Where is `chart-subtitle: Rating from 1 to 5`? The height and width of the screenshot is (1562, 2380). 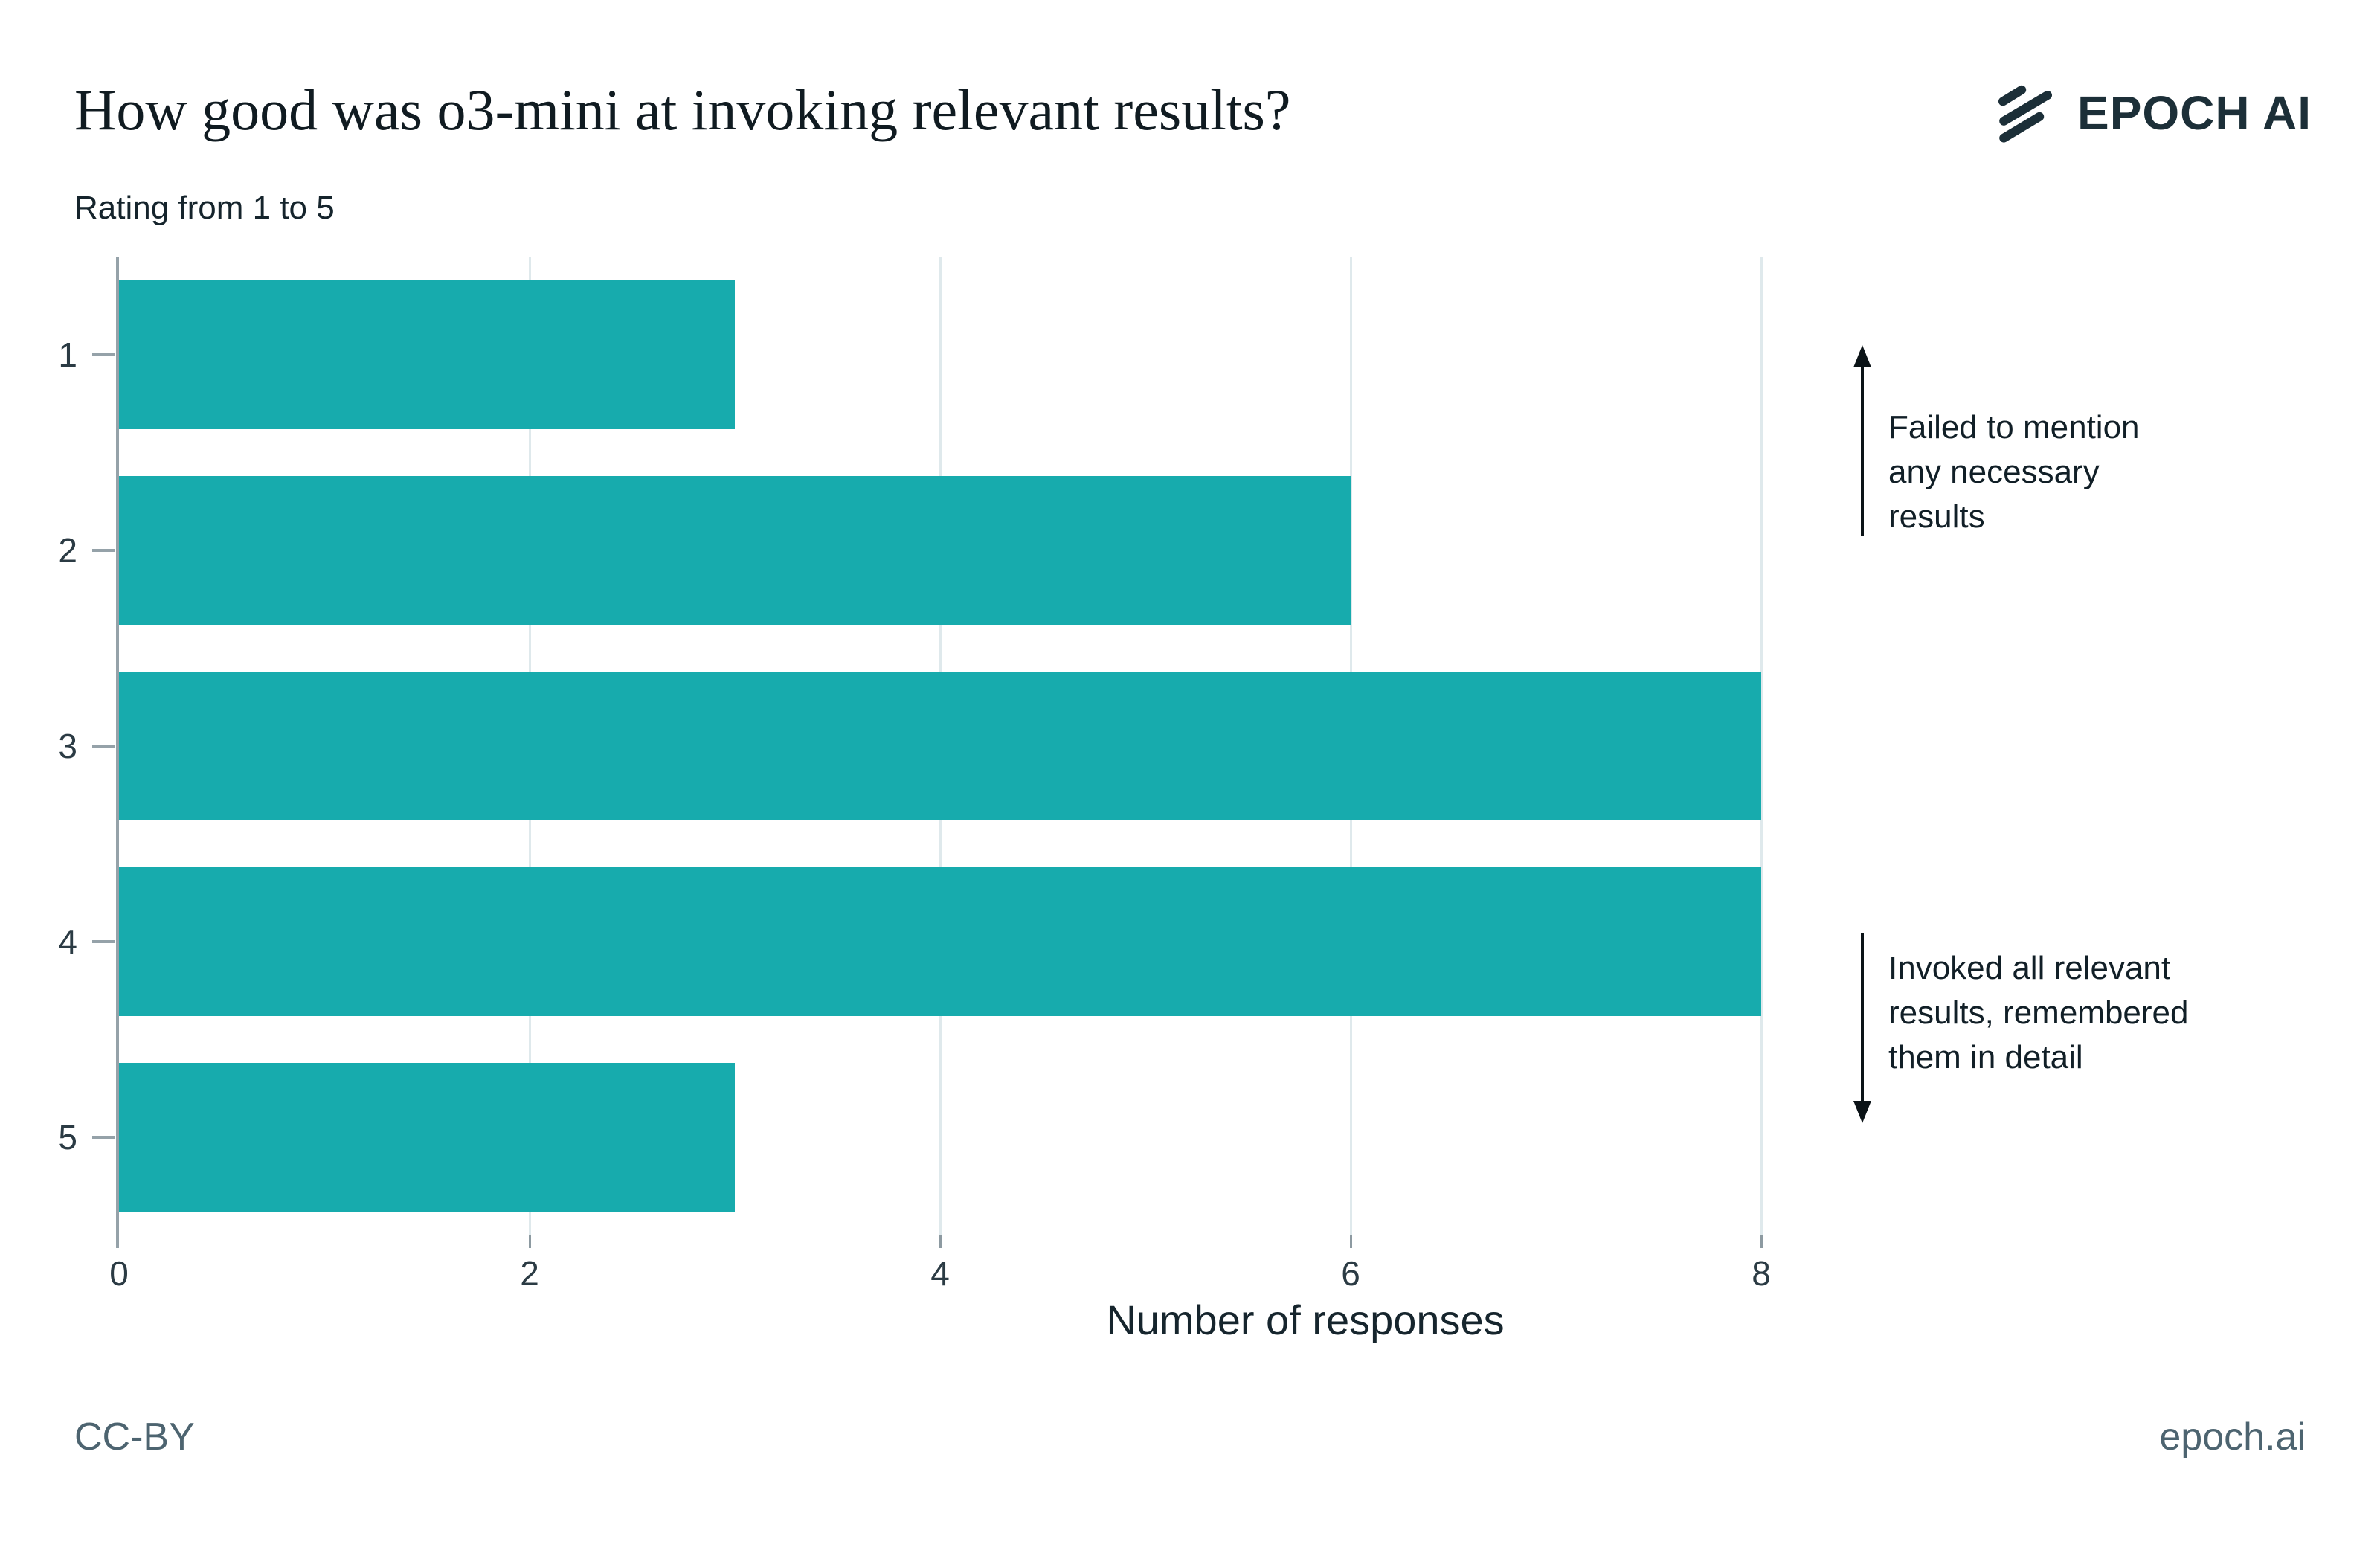 chart-subtitle: Rating from 1 to 5 is located at coordinates (205, 208).